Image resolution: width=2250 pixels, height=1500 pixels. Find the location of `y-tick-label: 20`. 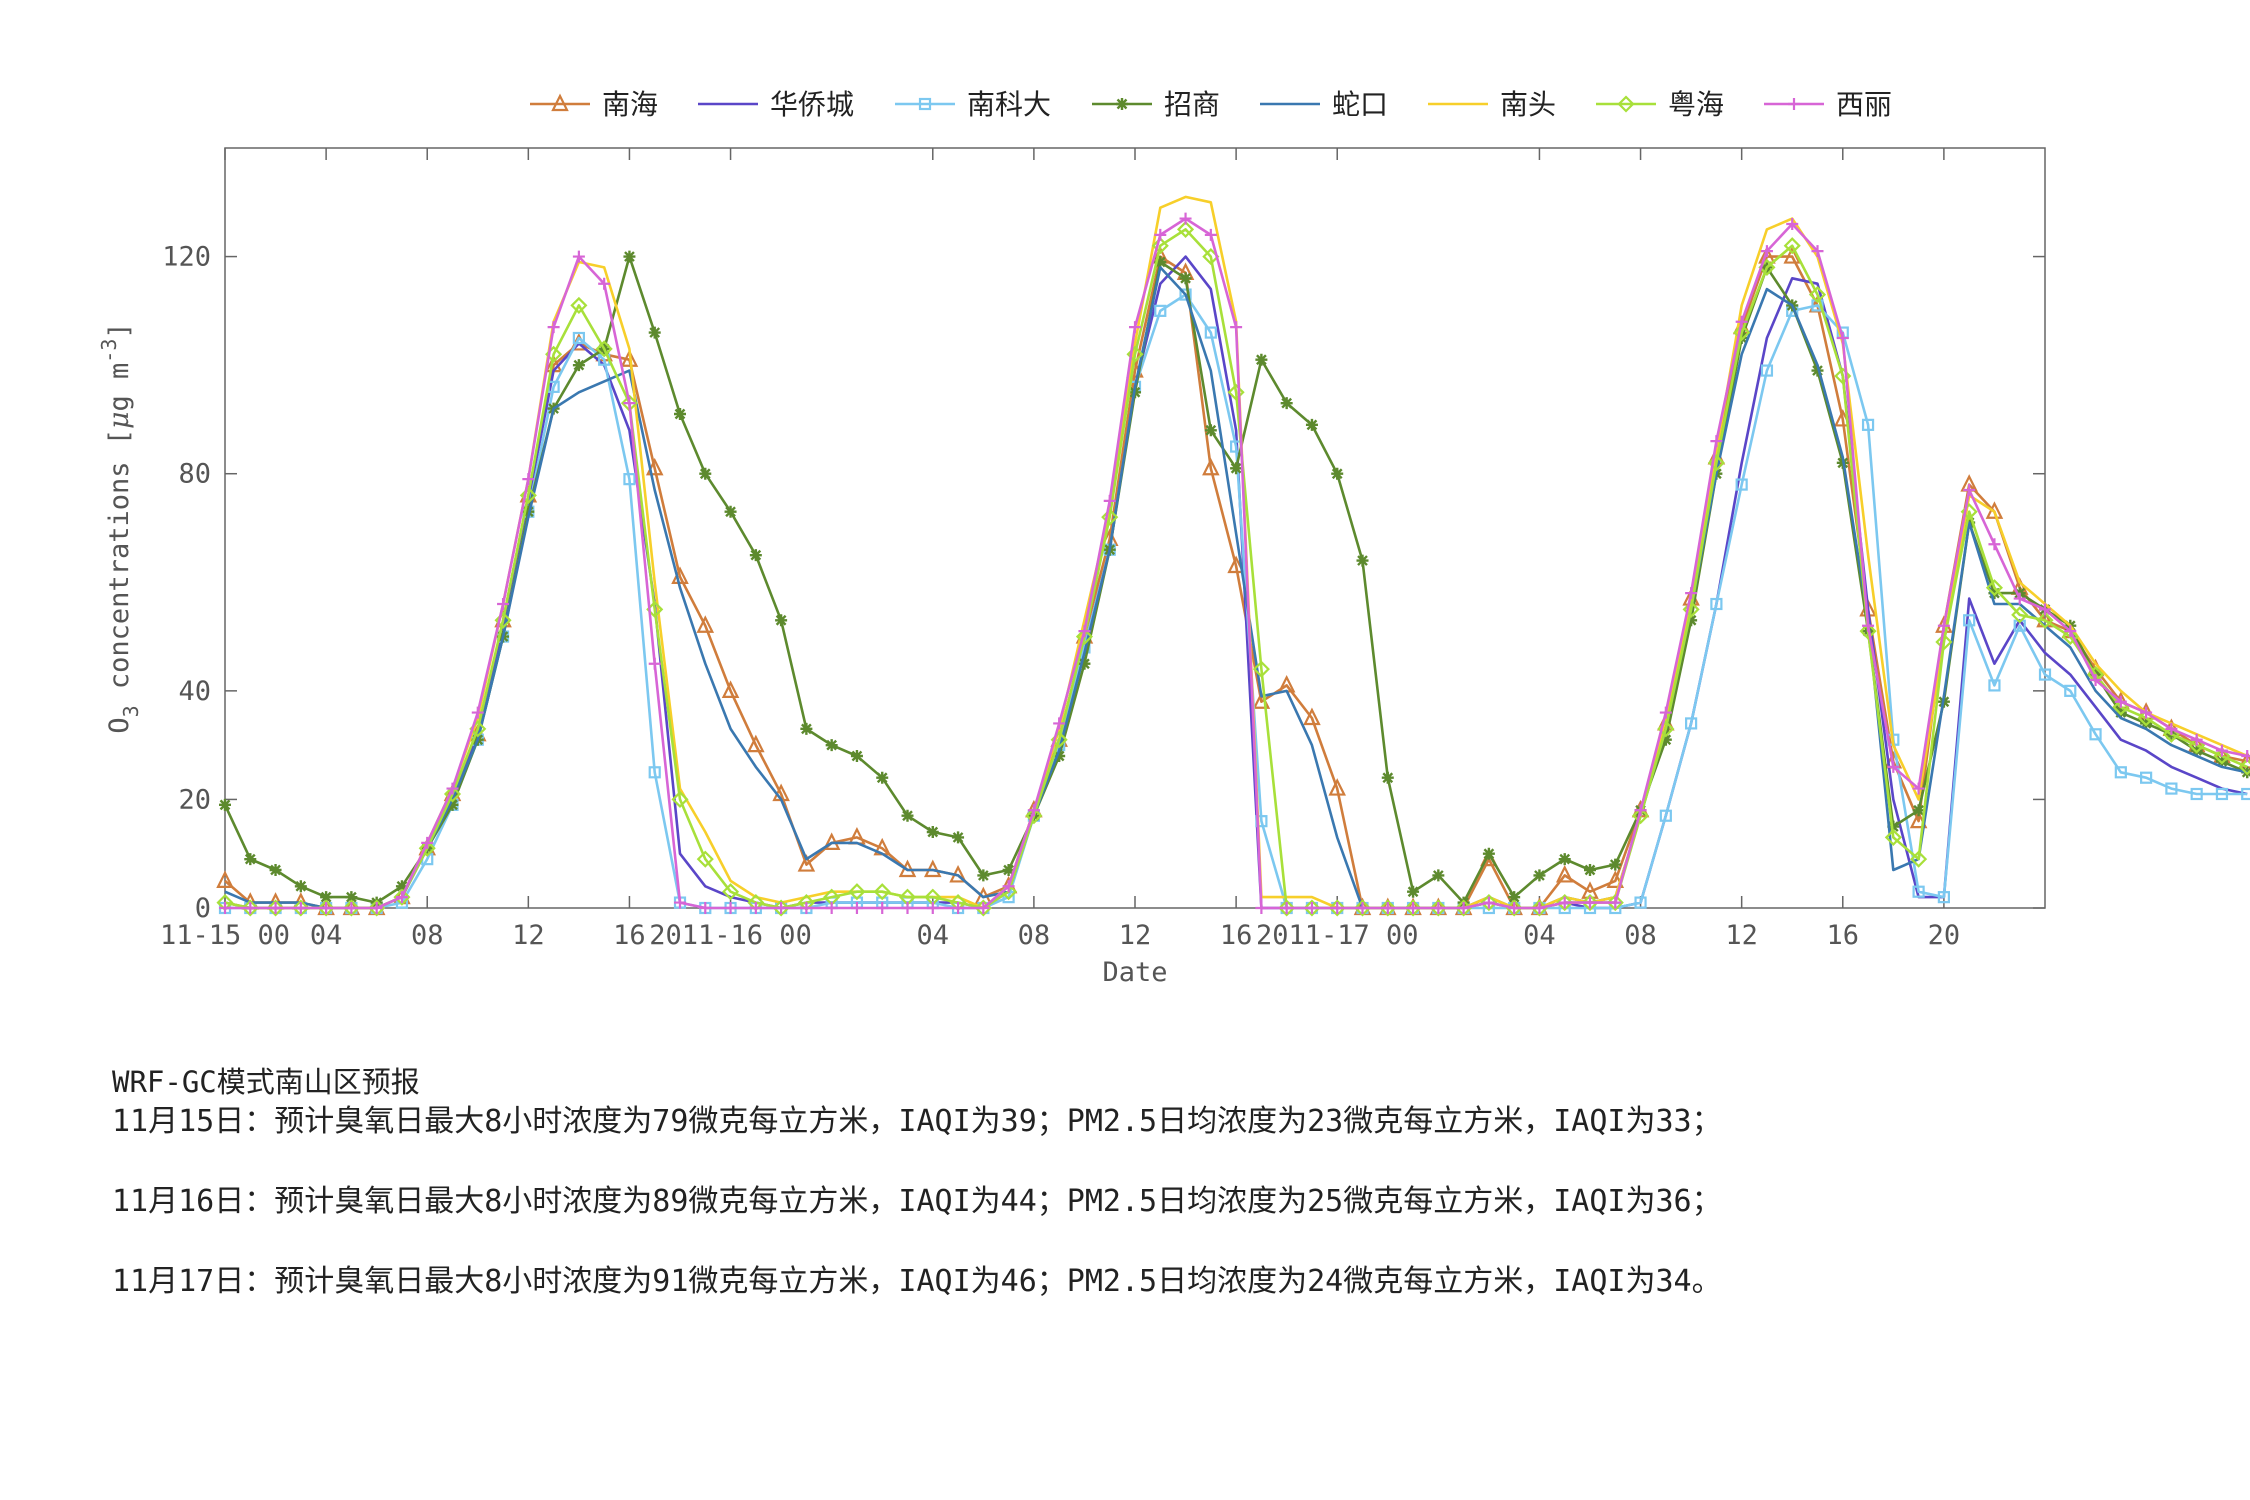

y-tick-label: 20 is located at coordinates (194, 799).